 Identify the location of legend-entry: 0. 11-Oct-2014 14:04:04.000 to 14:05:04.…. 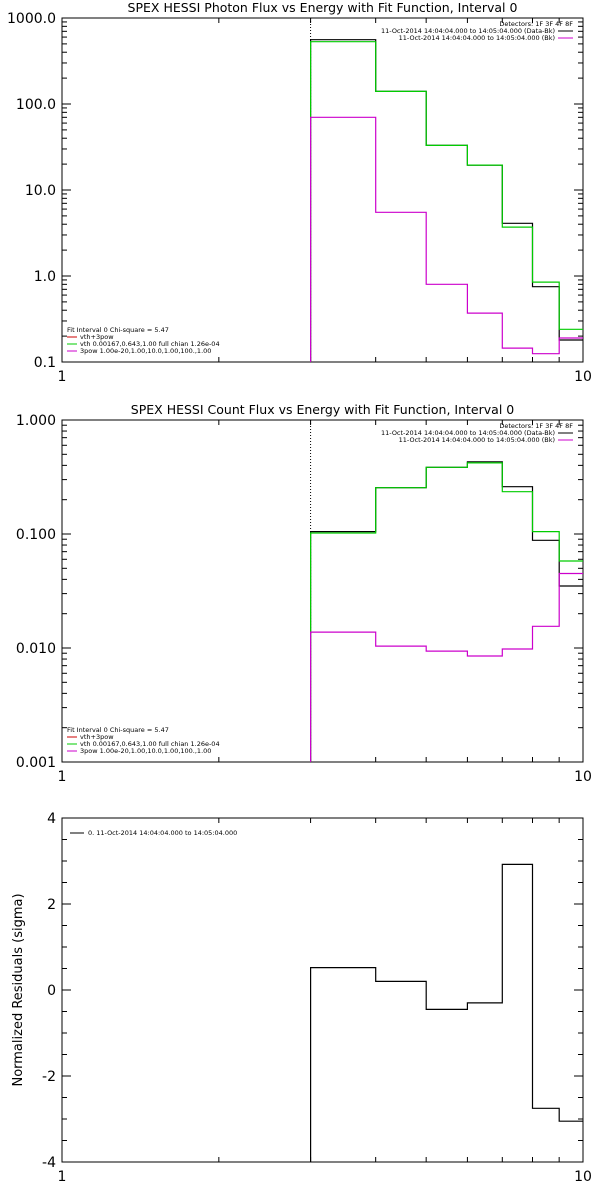
(162, 833).